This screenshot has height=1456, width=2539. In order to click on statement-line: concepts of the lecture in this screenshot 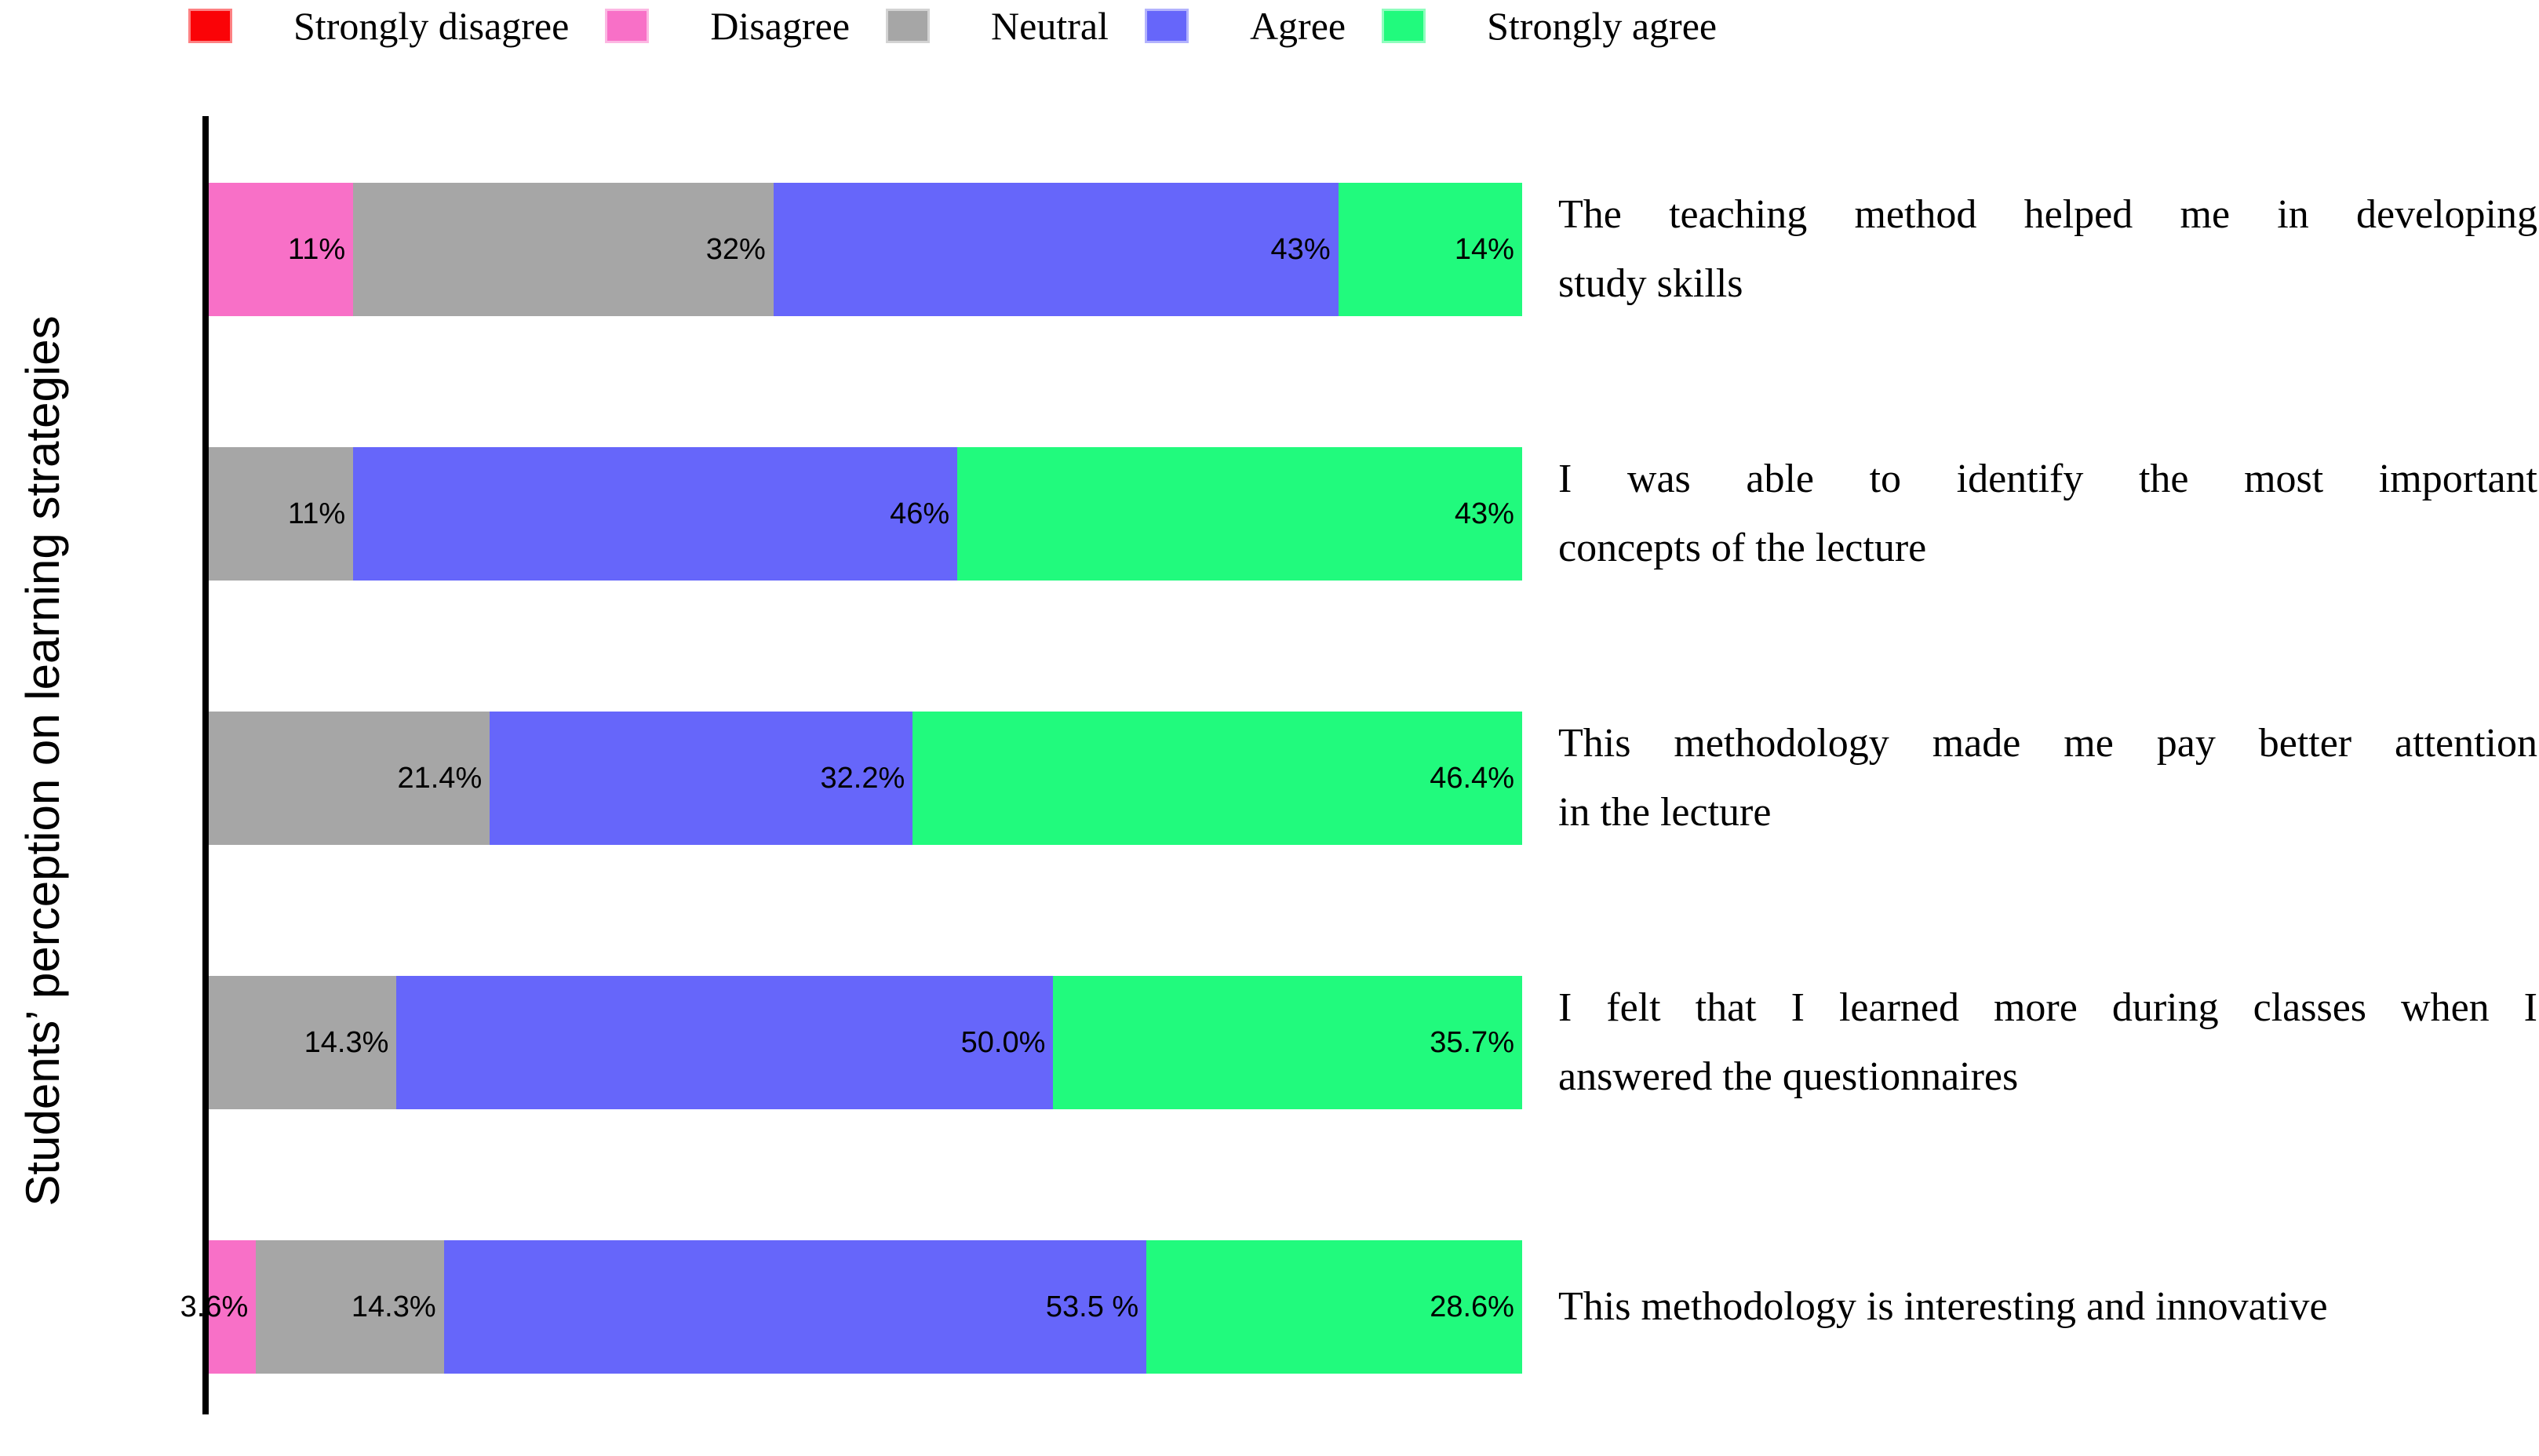, I will do `click(1742, 548)`.